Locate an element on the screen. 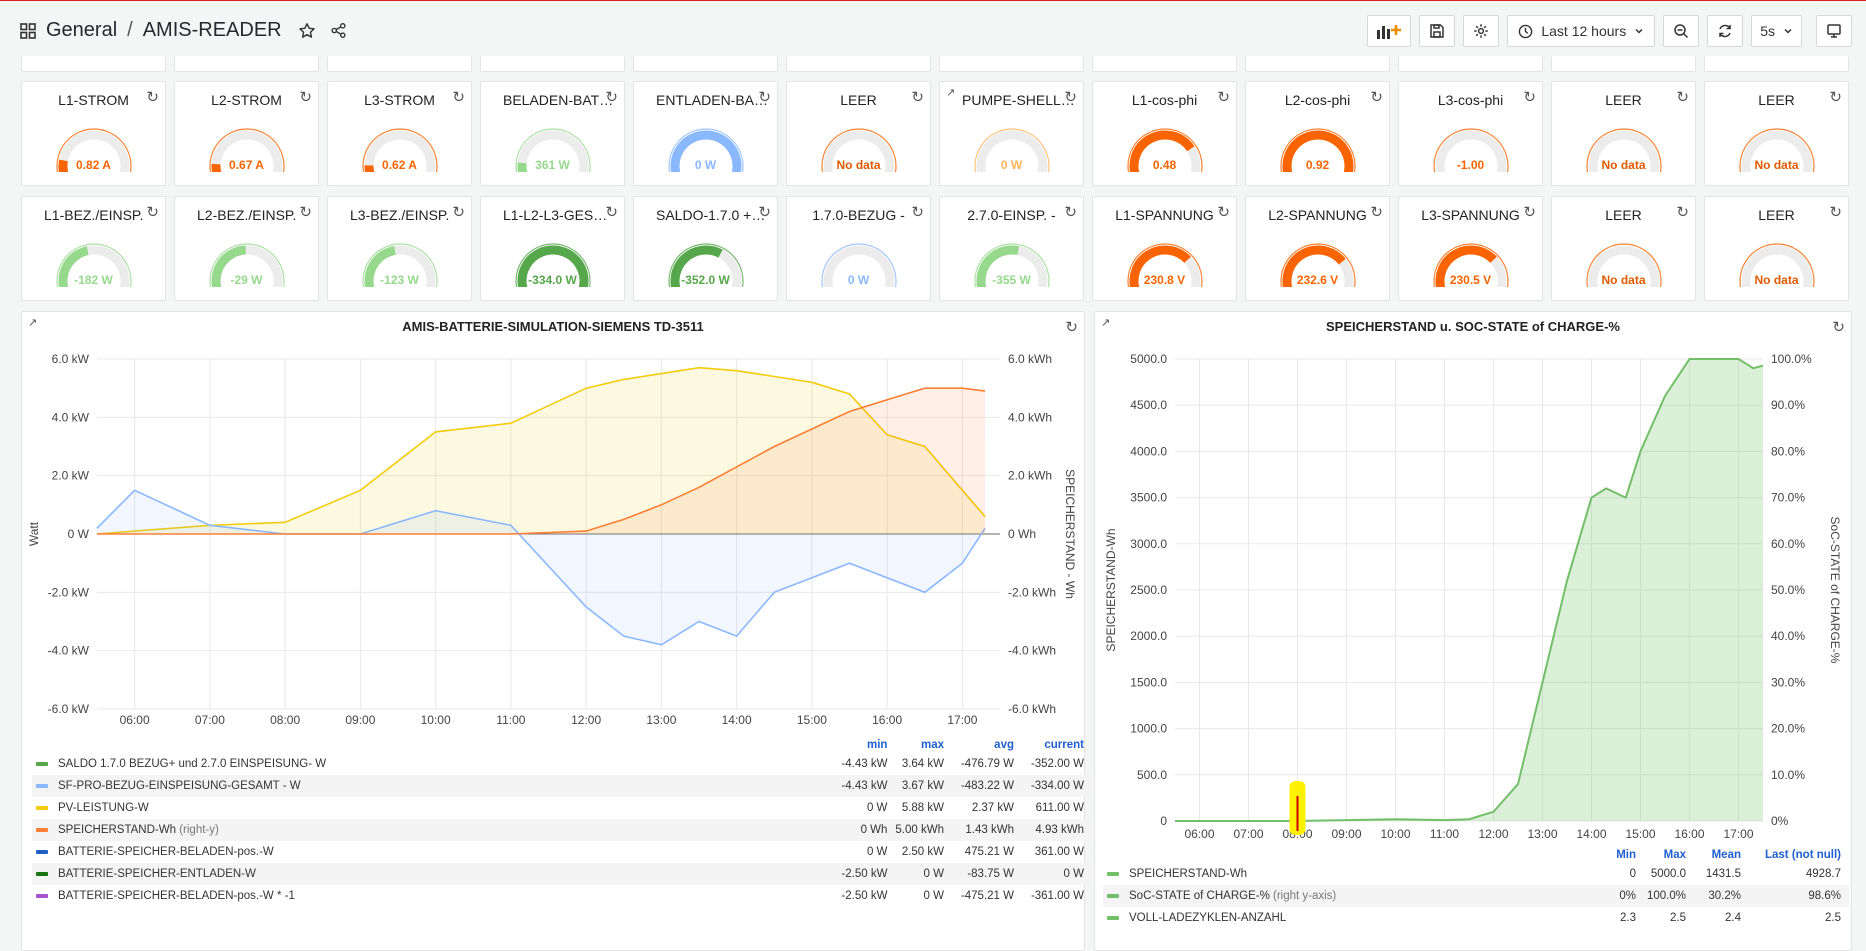 This screenshot has width=1866, height=951. gauge-title: L2-BEZ./EINSP. is located at coordinates (247, 215).